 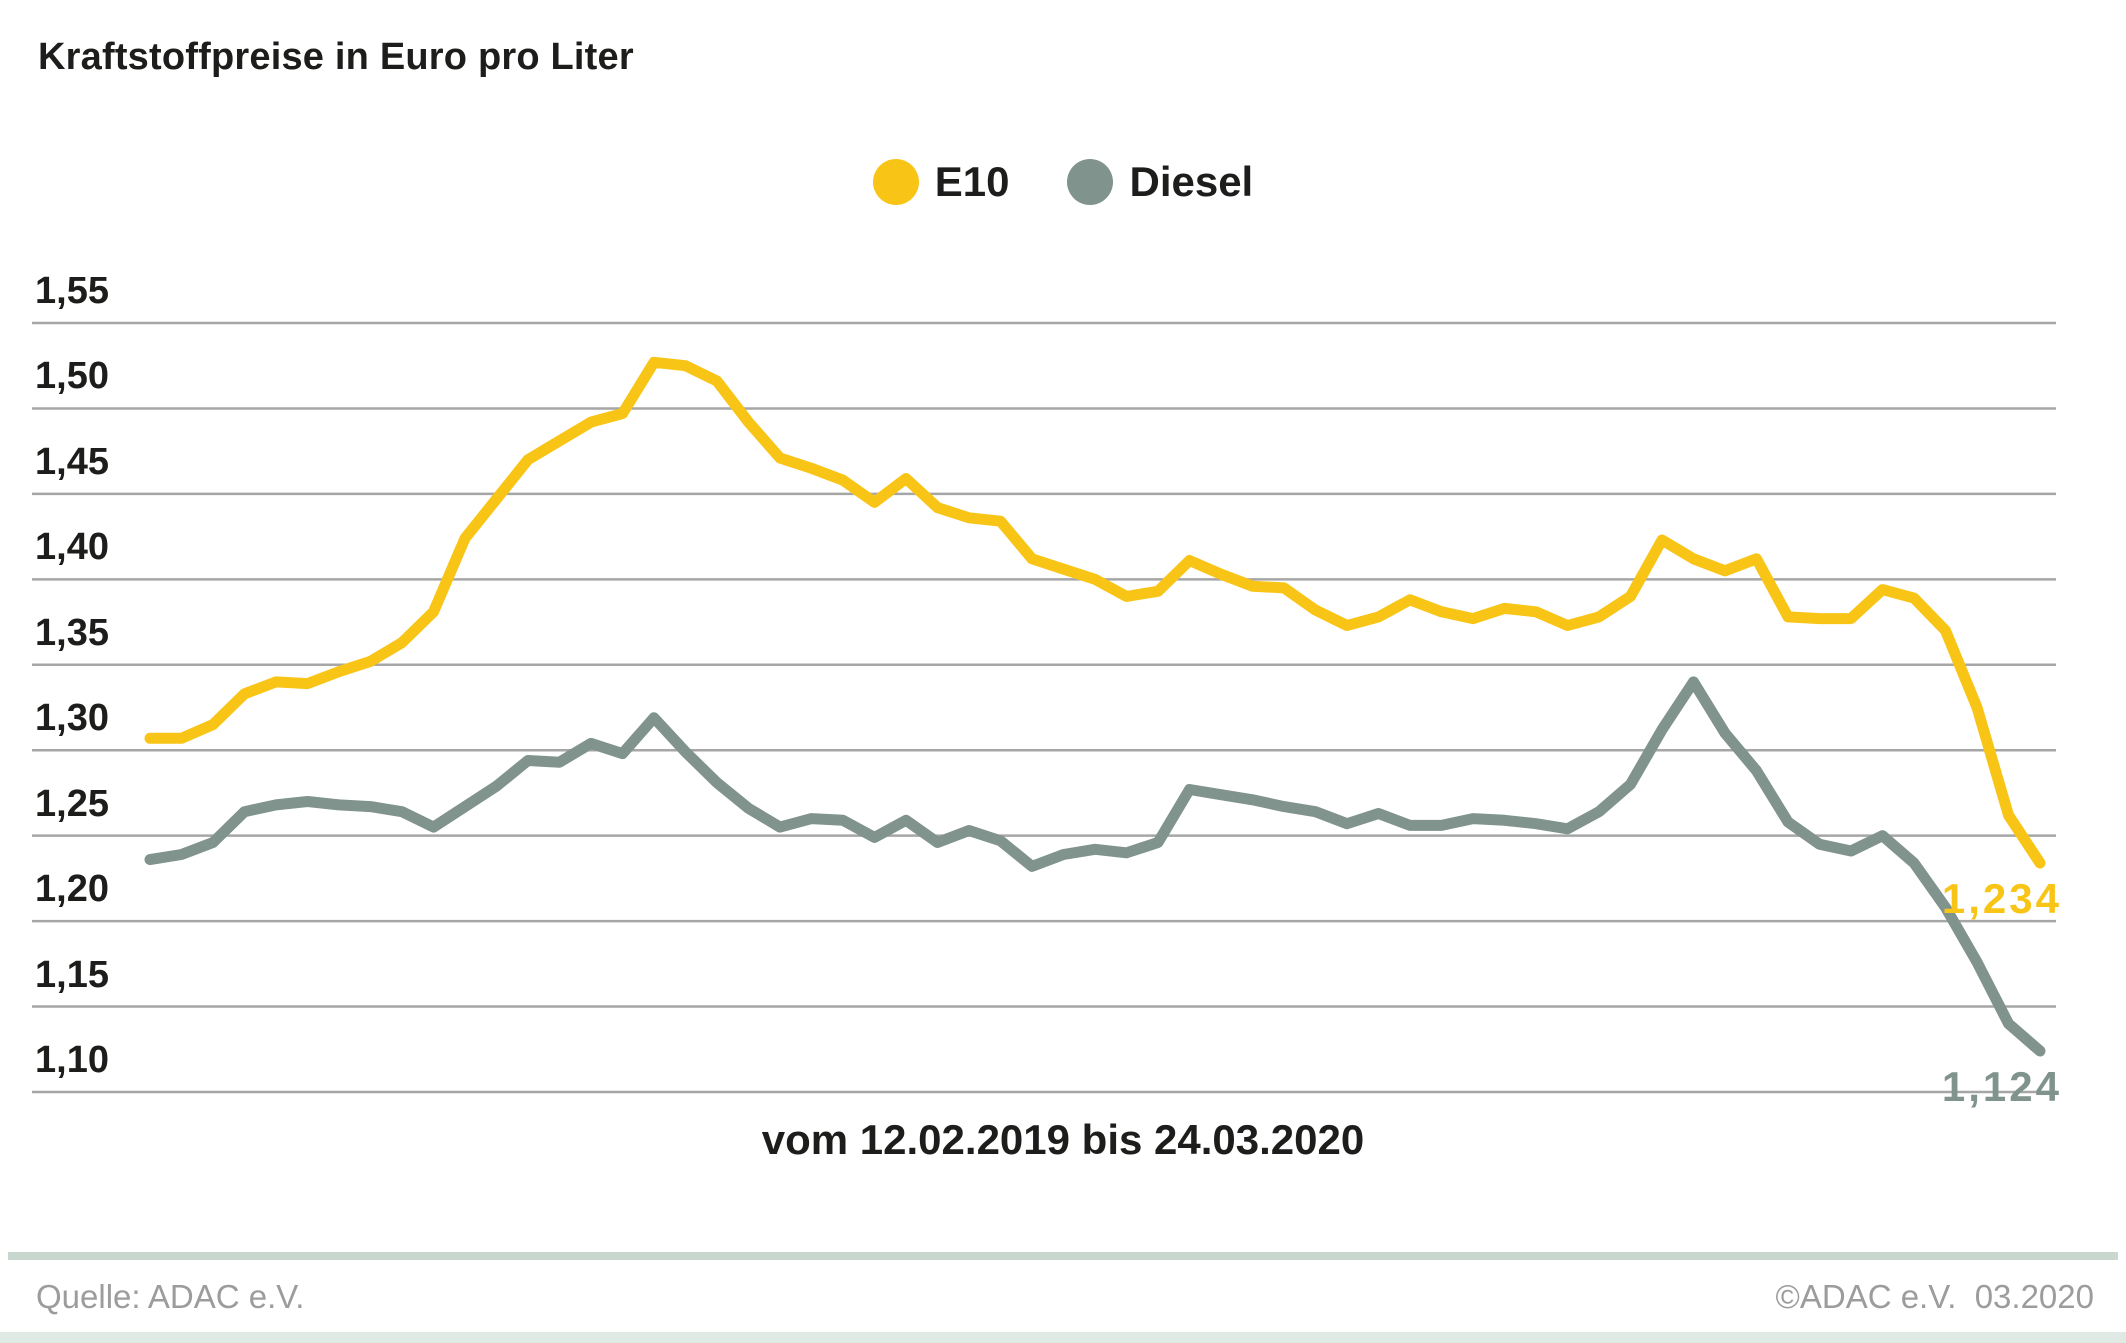 I want to click on e10-series-dot-icon, so click(x=895, y=182).